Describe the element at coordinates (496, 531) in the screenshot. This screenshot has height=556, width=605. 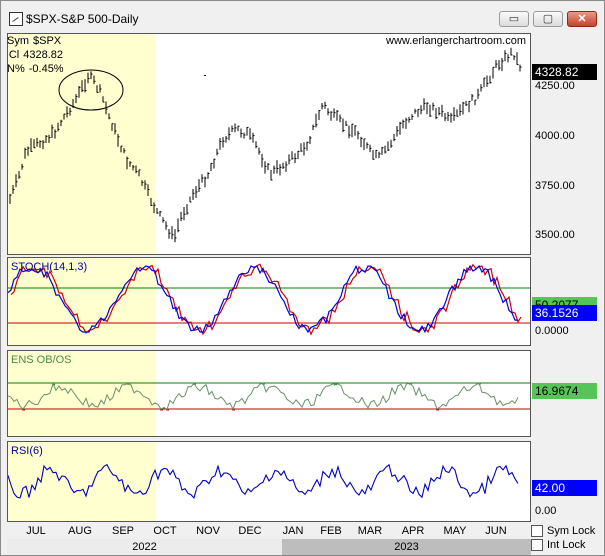
I see `month-label: JUN` at that location.